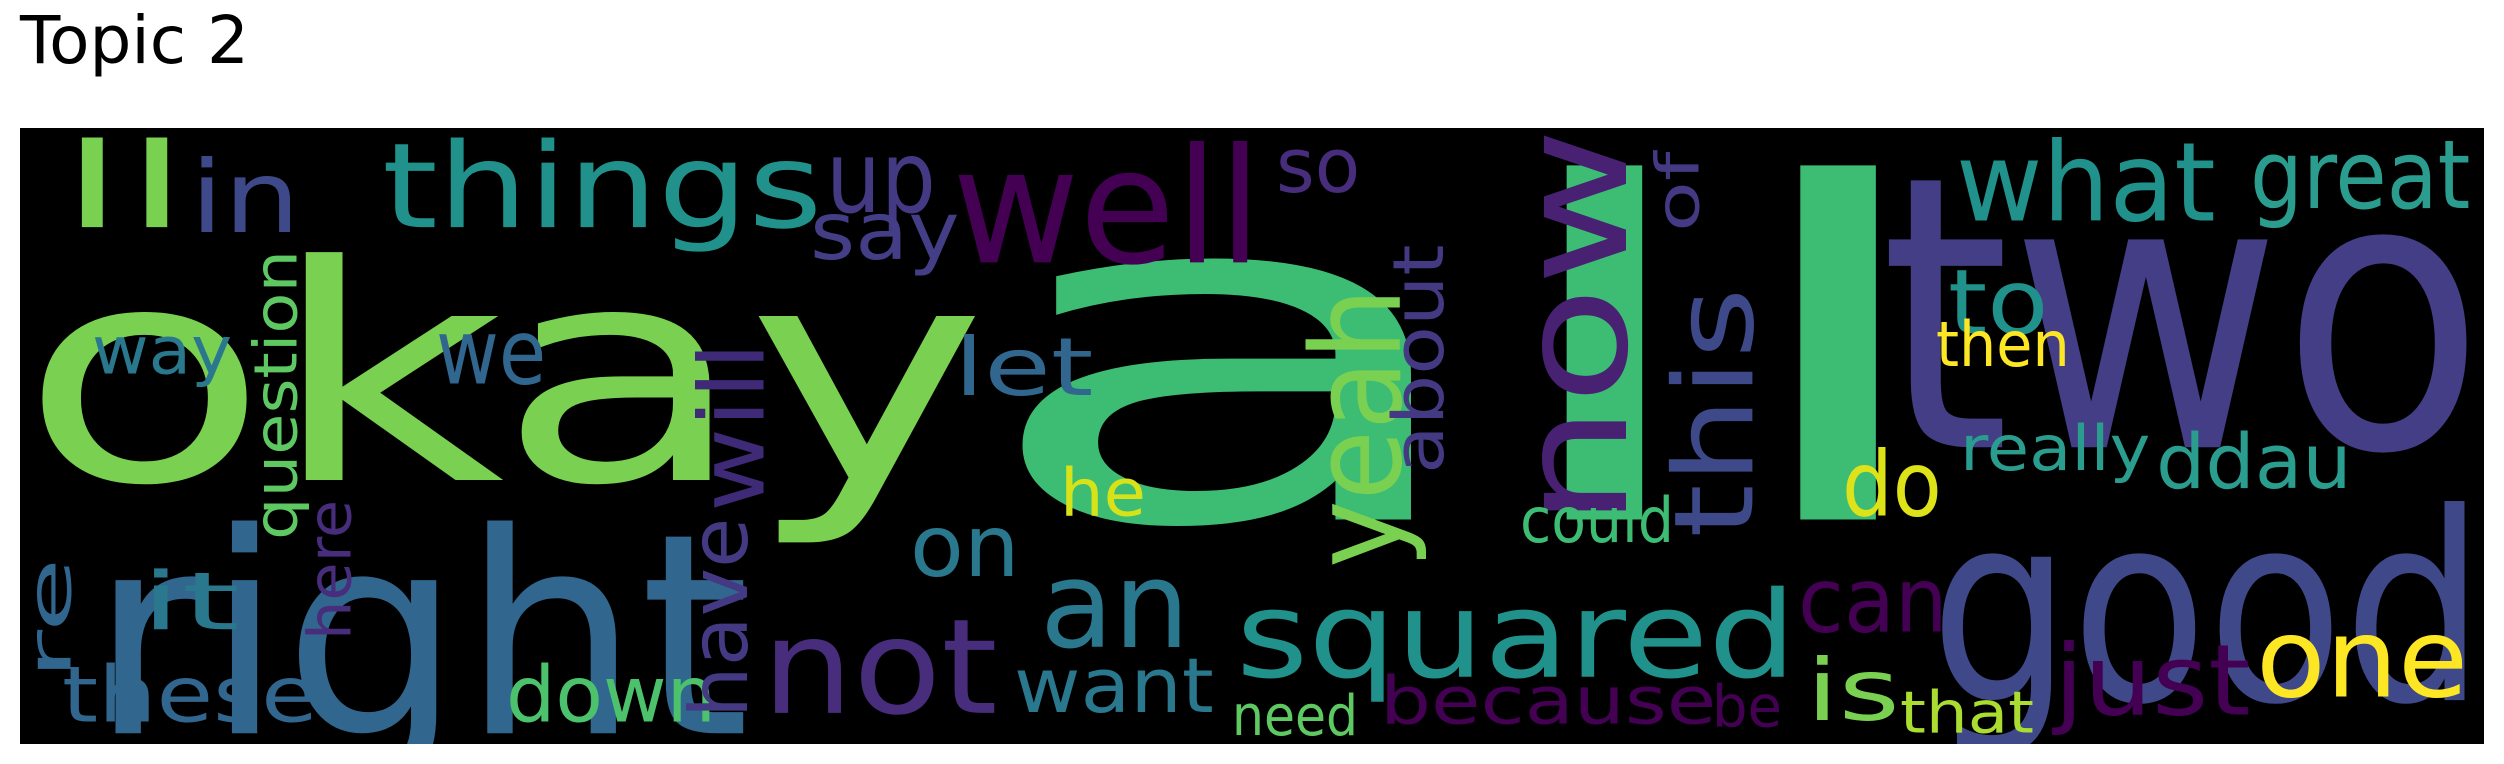  I want to click on word-great: great, so click(2360, 179).